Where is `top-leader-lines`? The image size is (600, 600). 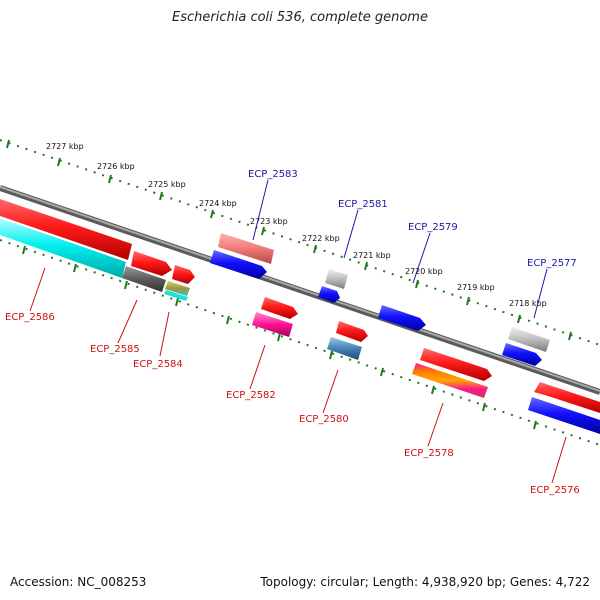
top-leader-lines is located at coordinates (400, 249).